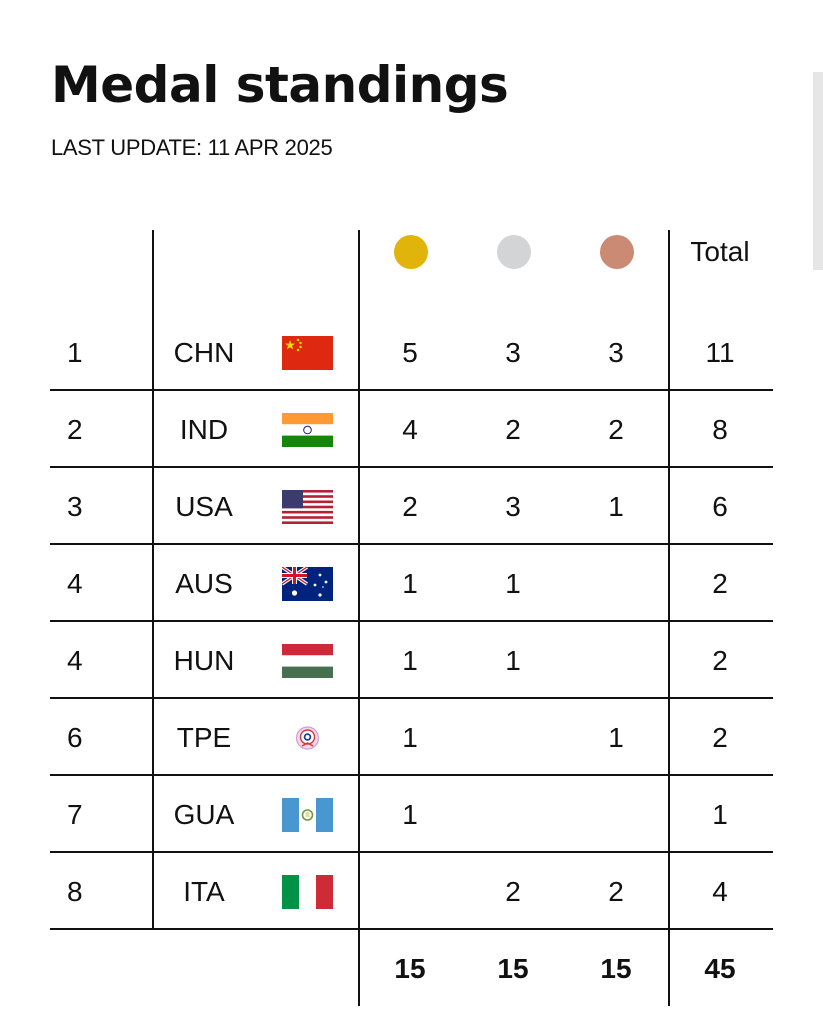 This screenshot has width=823, height=1024. I want to click on table-row: 6 TPE 1 1 2, so click(411, 737).